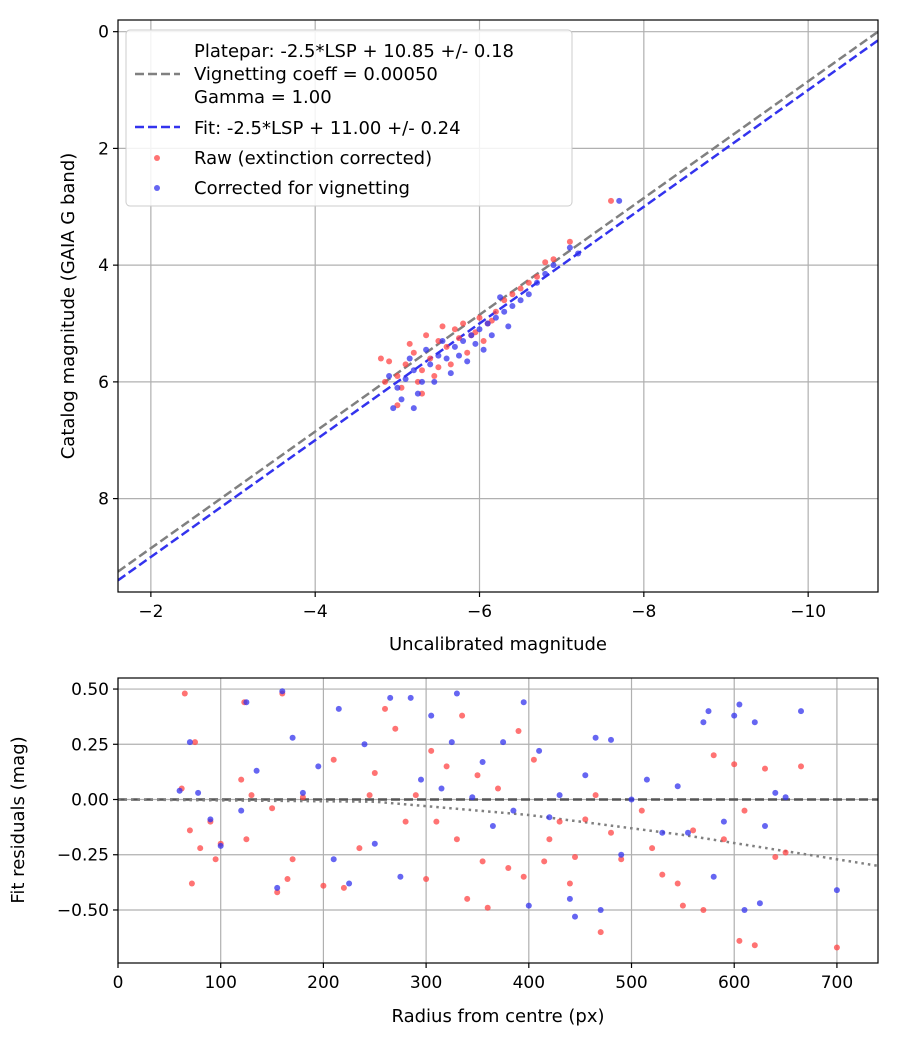 This screenshot has height=1050, width=900. I want to click on bottom-y-tick-label: 0.00, so click(90, 801).